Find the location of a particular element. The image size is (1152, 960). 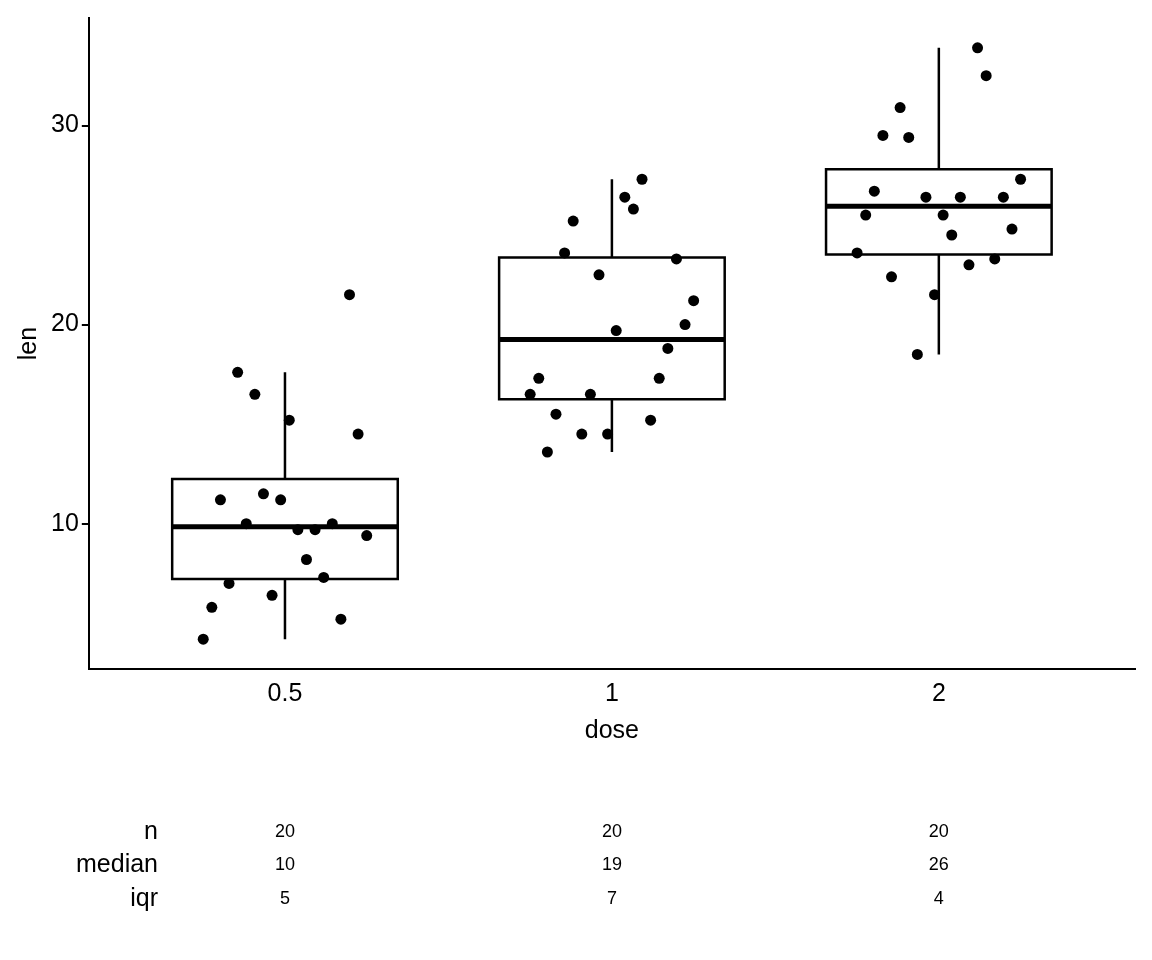

text: 4 is located at coordinates (938, 897).